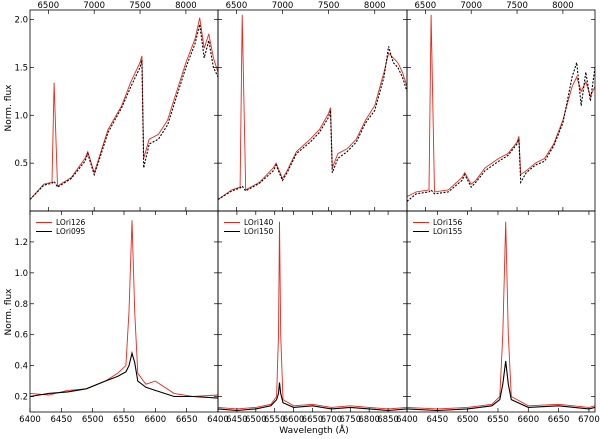 The height and width of the screenshot is (439, 600). What do you see at coordinates (71, 222) in the screenshot?
I see `legend-label: LOri126` at bounding box center [71, 222].